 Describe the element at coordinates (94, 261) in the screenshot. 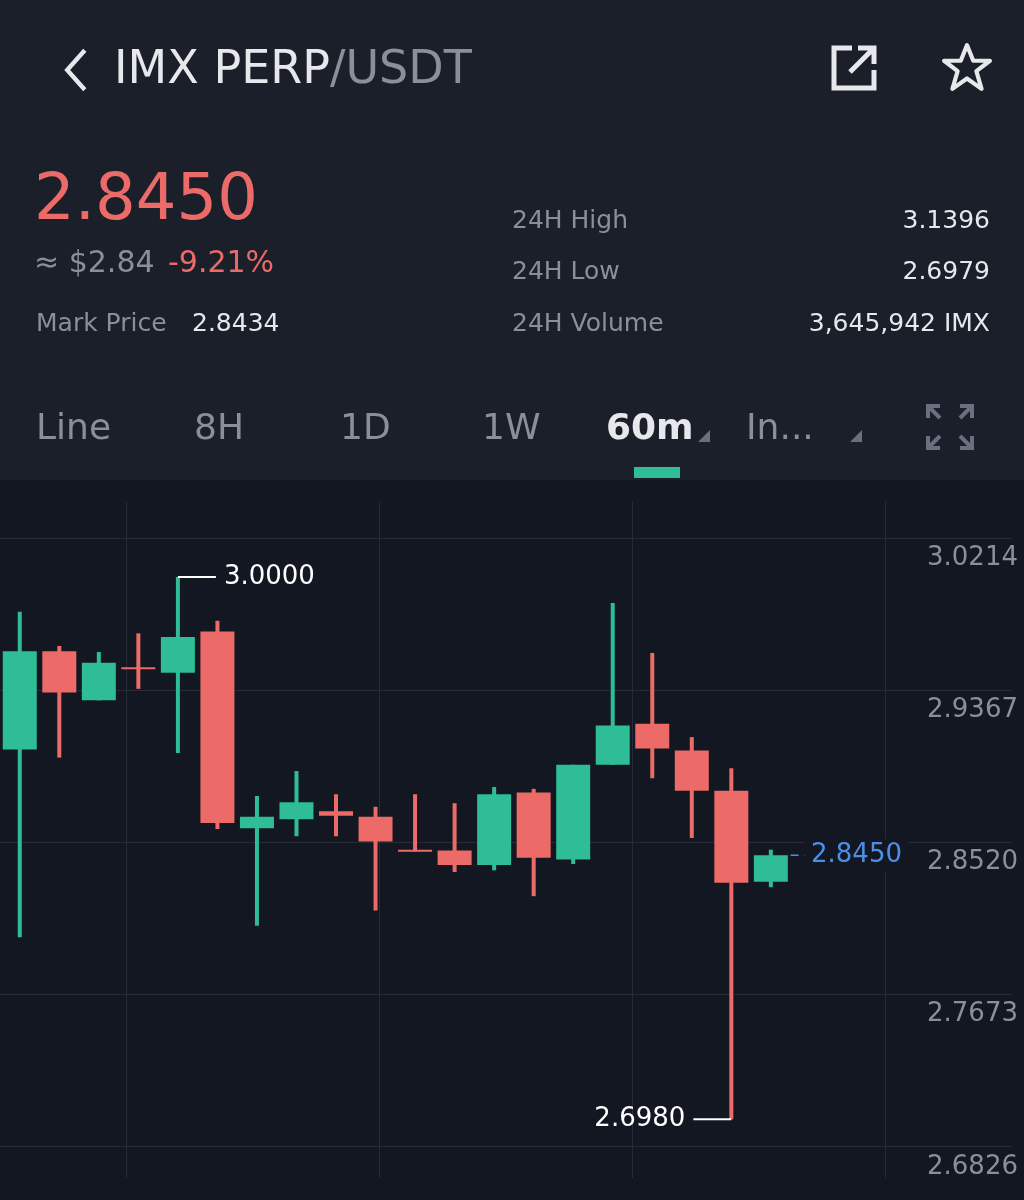

I see `text: ≈ $2.84` at that location.